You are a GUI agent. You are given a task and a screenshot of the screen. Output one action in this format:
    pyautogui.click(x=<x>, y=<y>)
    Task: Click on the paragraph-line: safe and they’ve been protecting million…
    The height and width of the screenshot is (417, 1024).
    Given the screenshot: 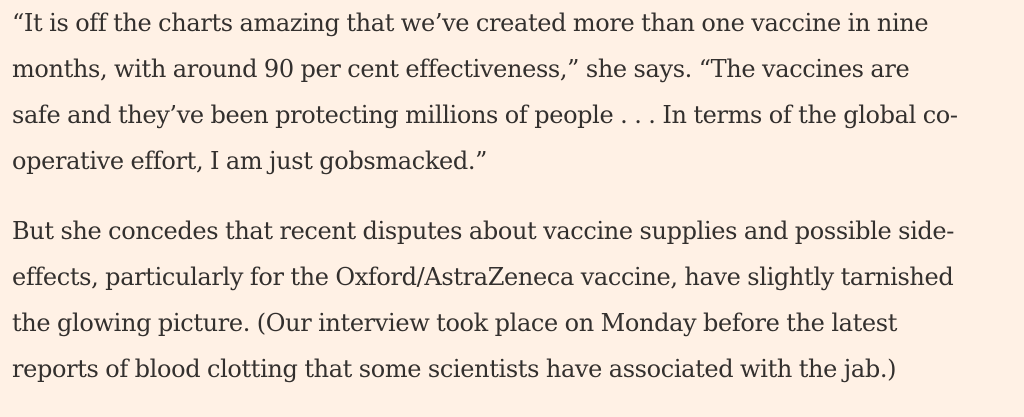 What is the action you would take?
    pyautogui.click(x=485, y=115)
    